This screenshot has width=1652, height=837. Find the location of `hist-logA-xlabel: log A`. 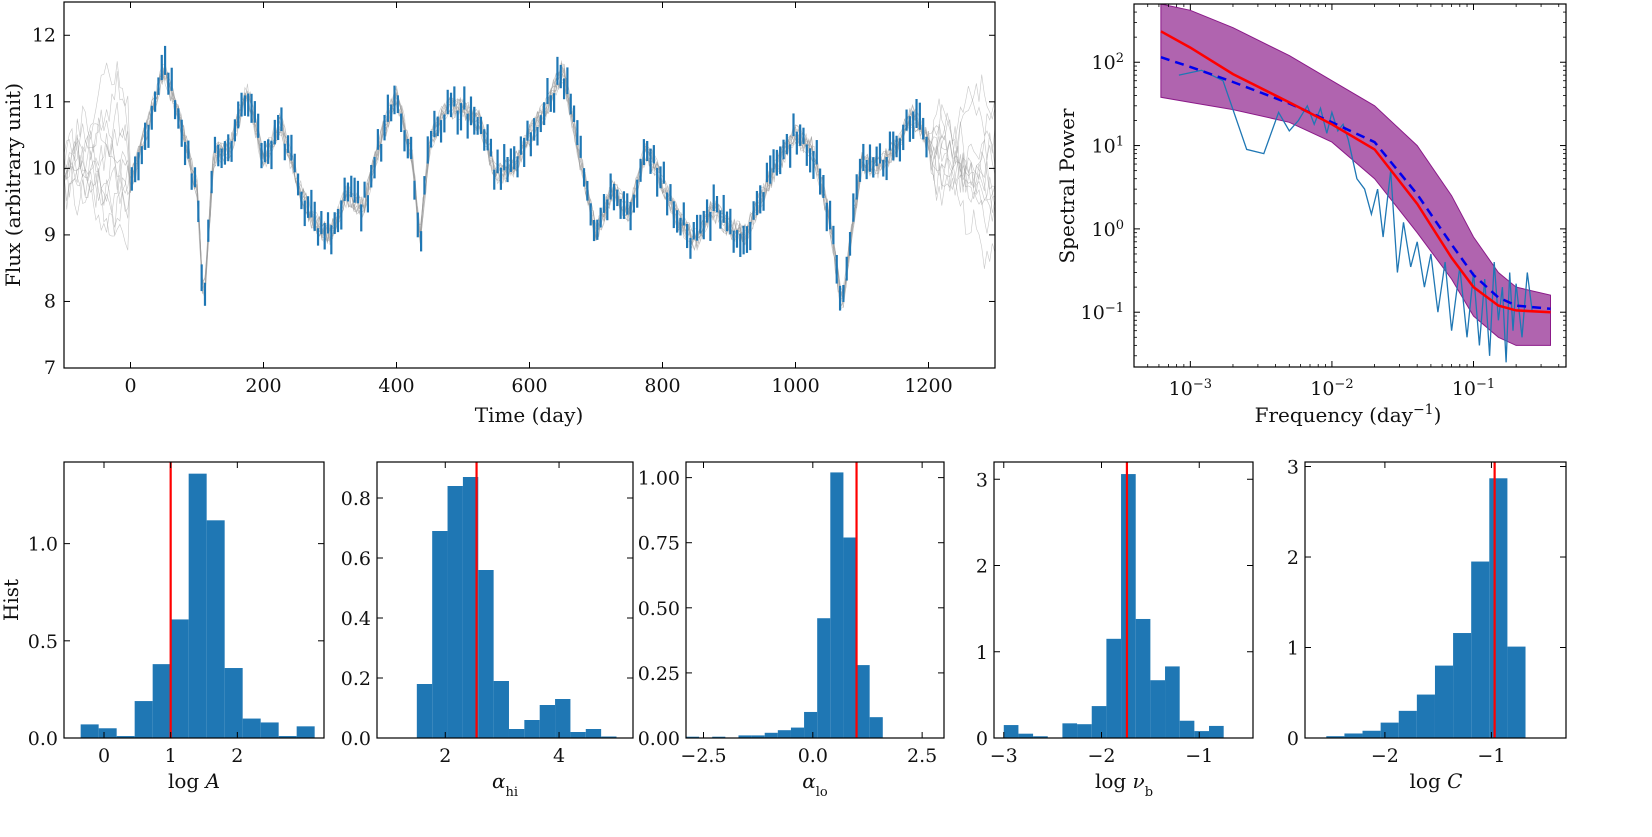

hist-logA-xlabel: log A is located at coordinates (194, 781).